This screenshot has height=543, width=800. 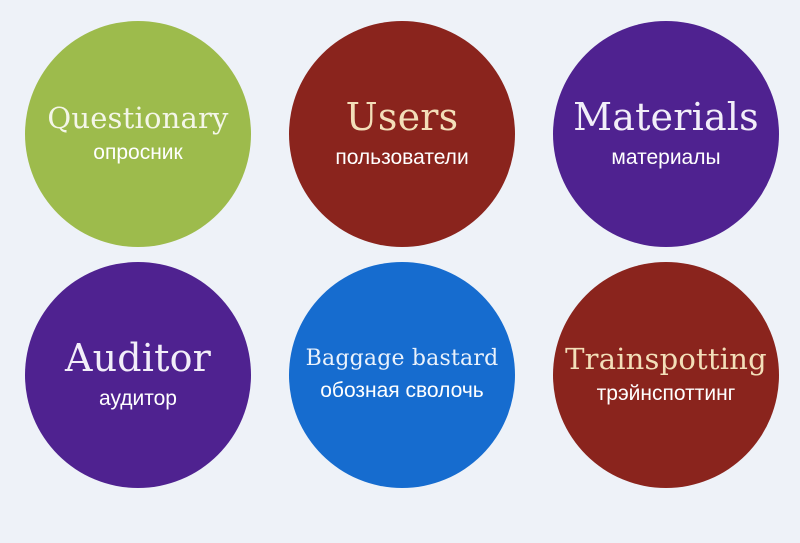 I want to click on tile-auditor: Auditor аудитор, so click(x=138, y=375).